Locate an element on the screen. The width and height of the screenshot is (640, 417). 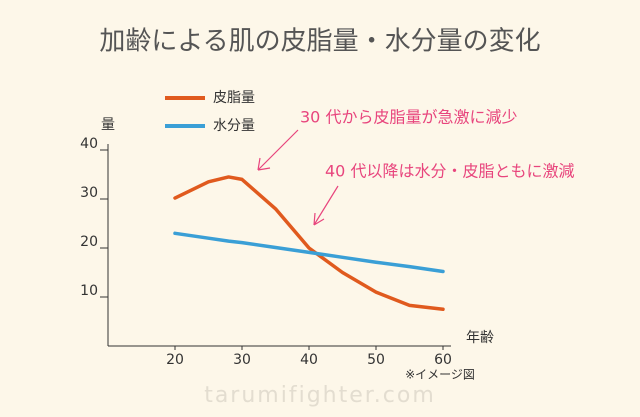
note: ※イメージ図 is located at coordinates (440, 375).